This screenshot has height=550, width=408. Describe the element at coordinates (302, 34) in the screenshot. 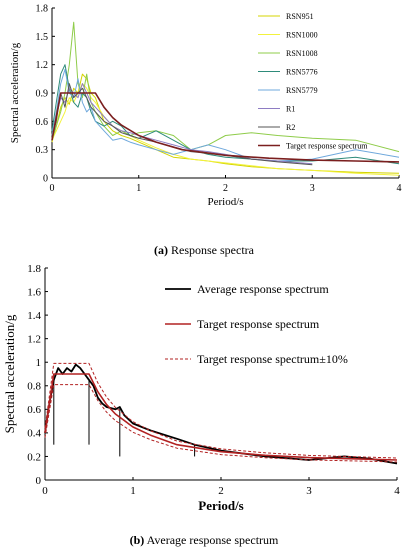

I see `a-legend-label: RSN1000` at that location.